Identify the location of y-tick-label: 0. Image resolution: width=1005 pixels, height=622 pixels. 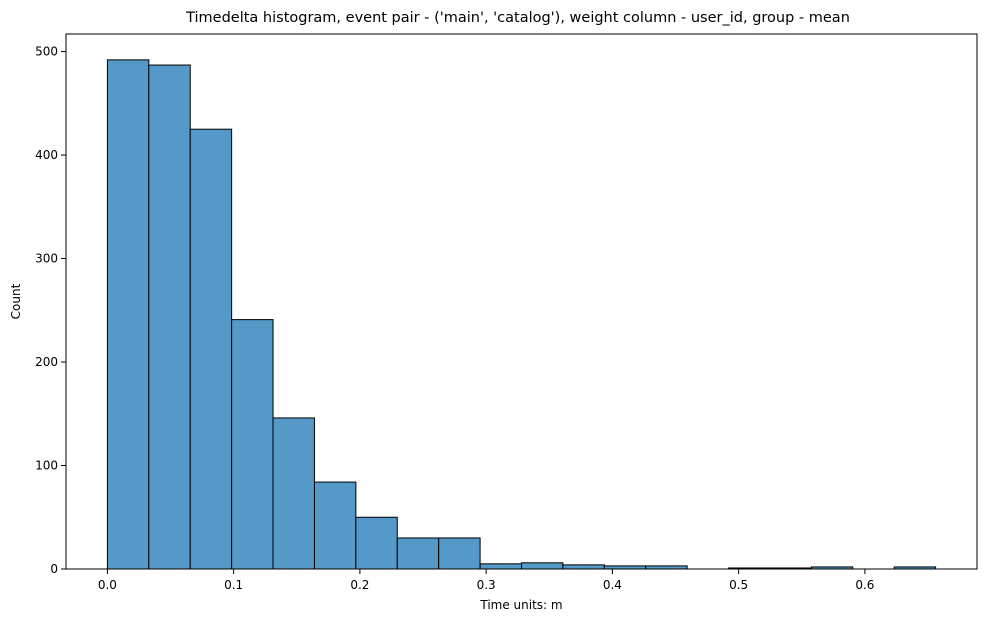
(54, 569).